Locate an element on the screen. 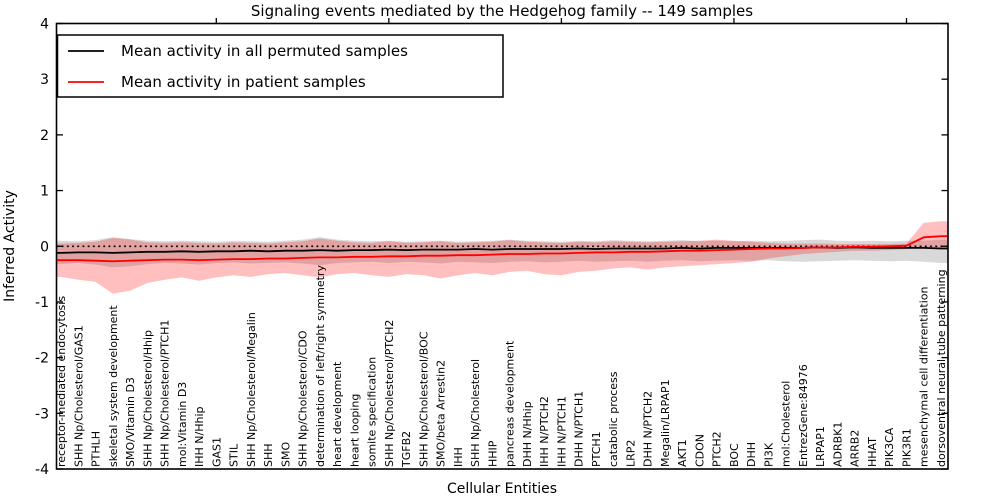 The height and width of the screenshot is (500, 1000). x-category-label: mol:Vitamin D3 is located at coordinates (182, 424).